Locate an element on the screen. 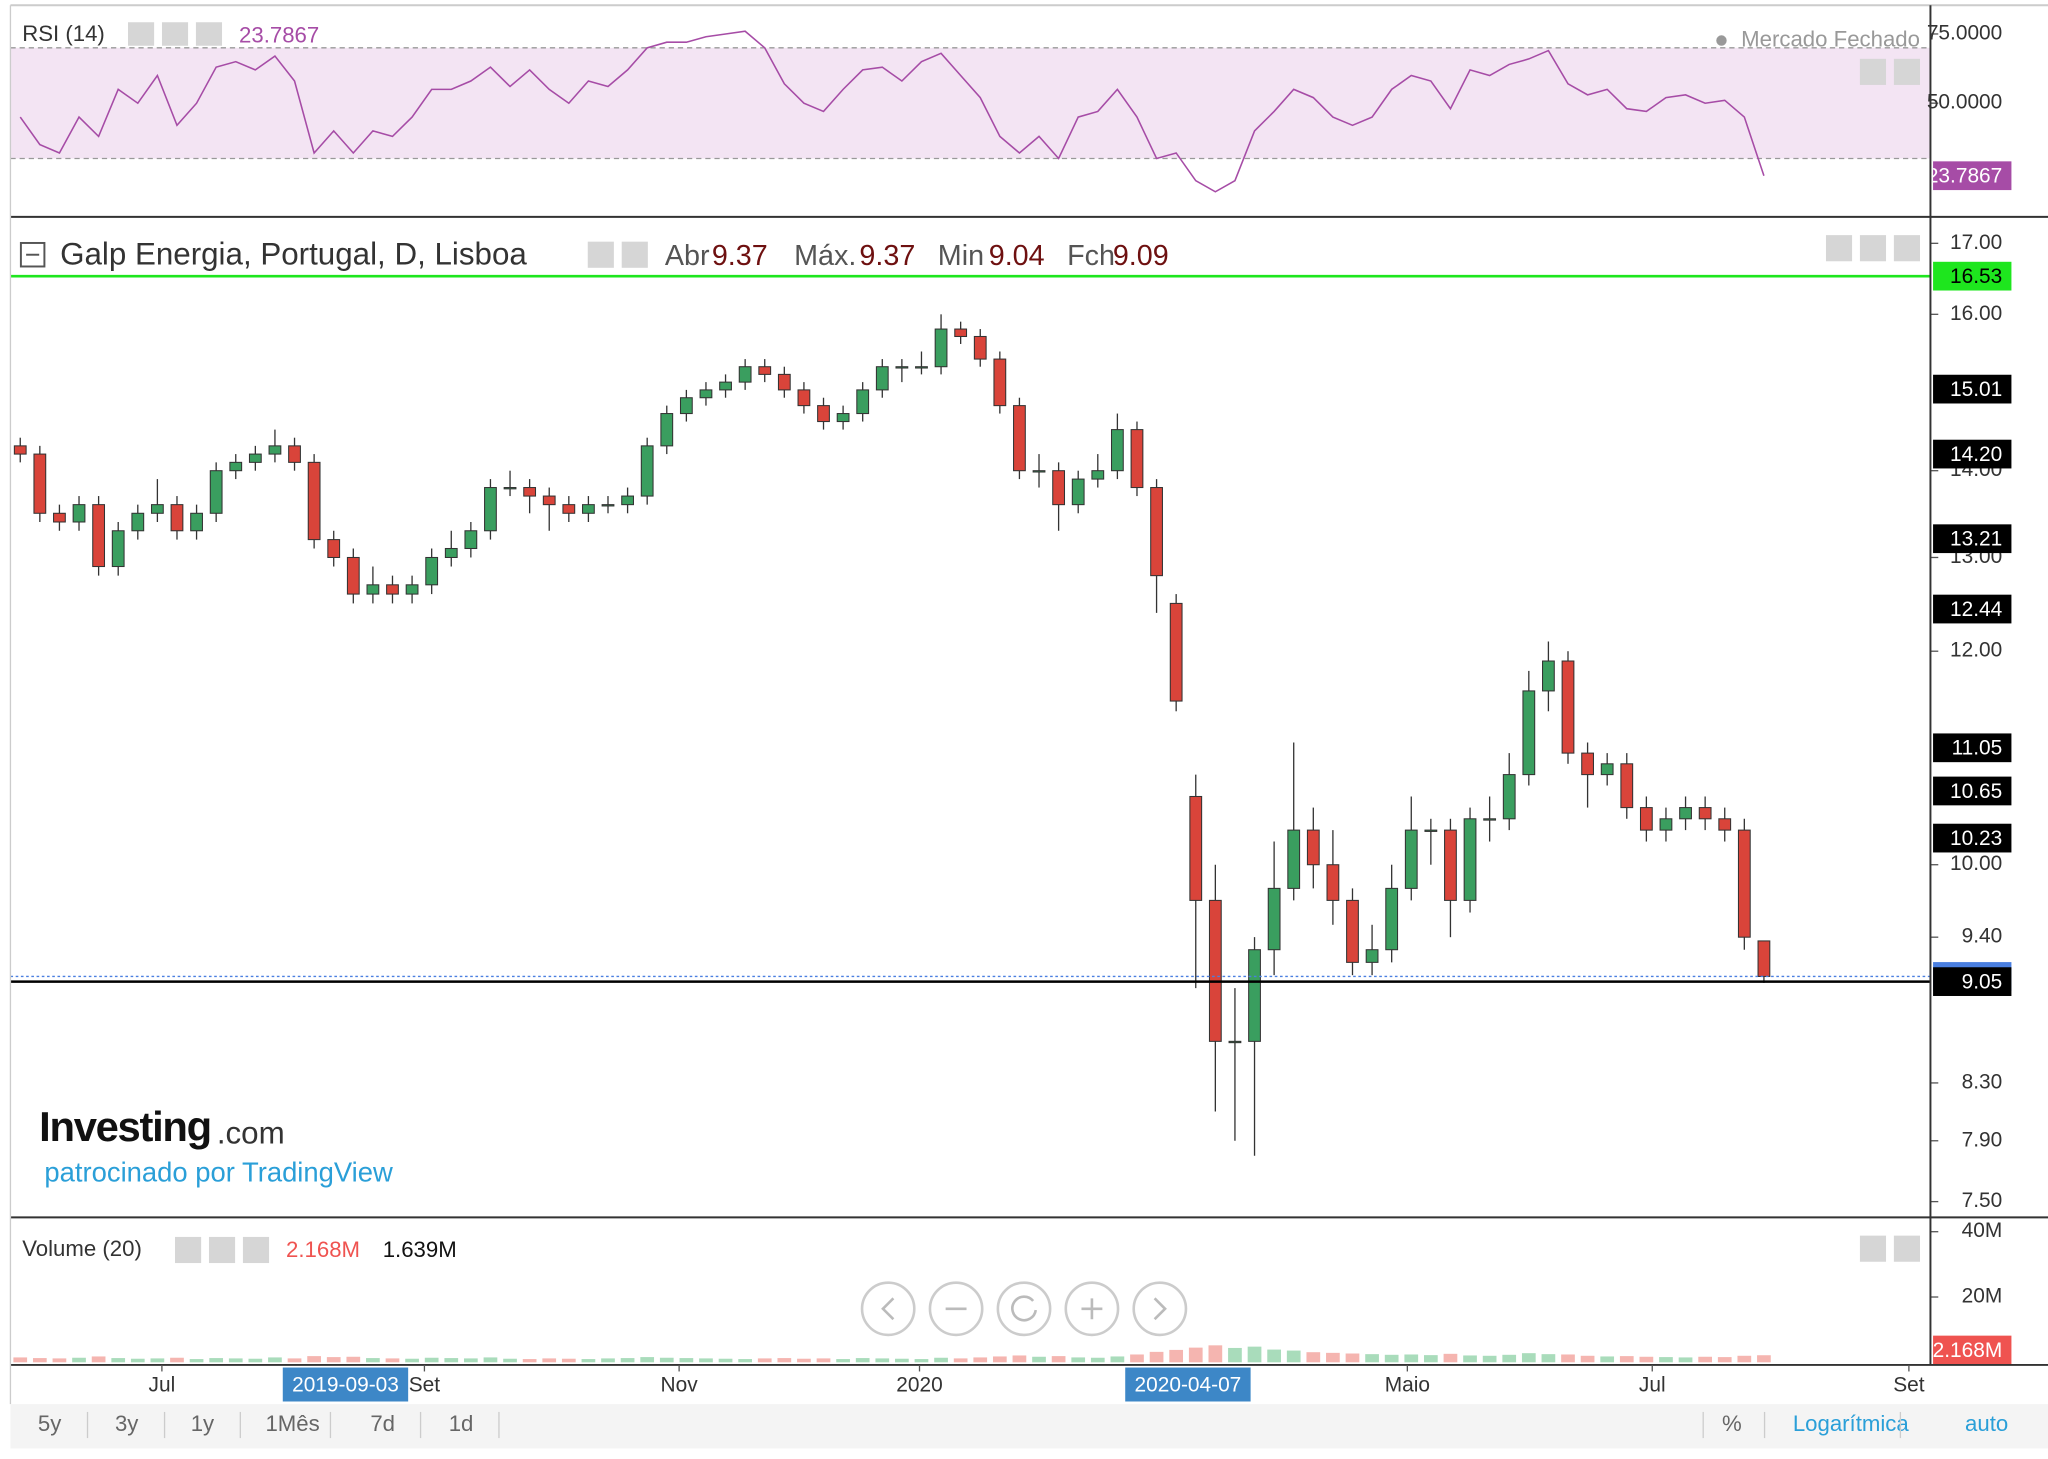 Image resolution: width=2048 pixels, height=1459 pixels. period-button: 1y is located at coordinates (203, 1423).